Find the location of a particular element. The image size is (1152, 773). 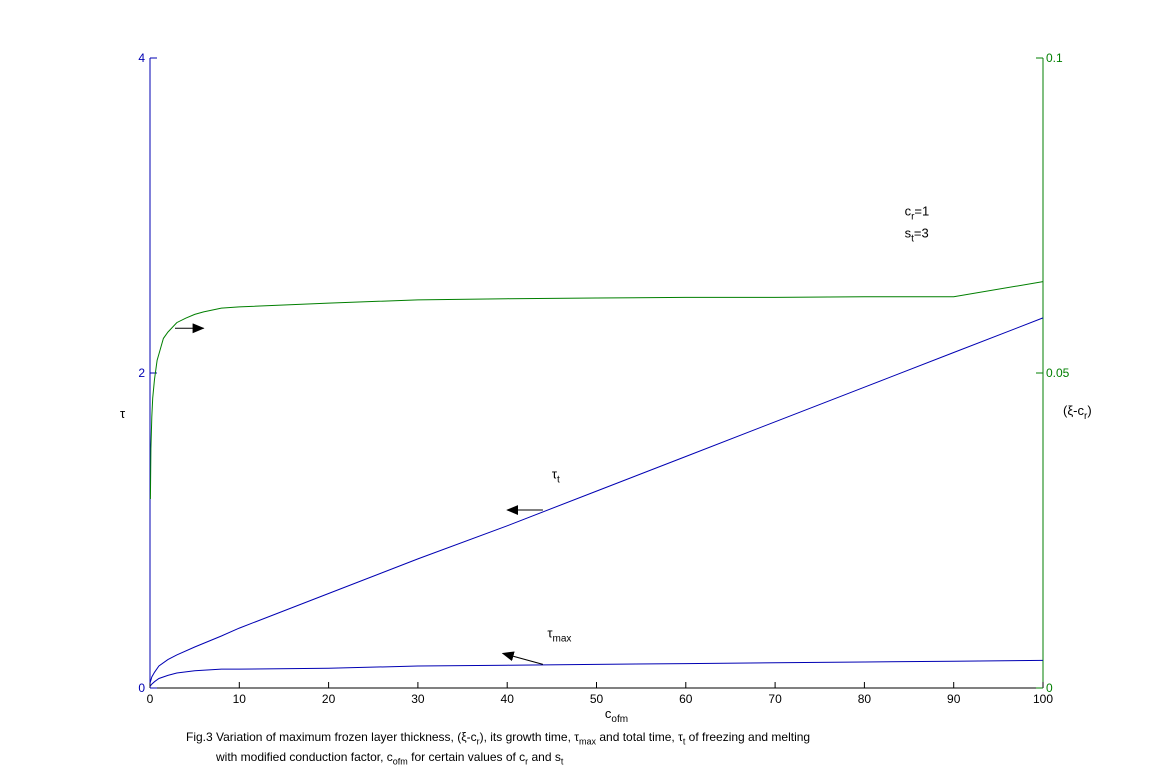

left-y-tick-label: 2 is located at coordinates (141, 373).